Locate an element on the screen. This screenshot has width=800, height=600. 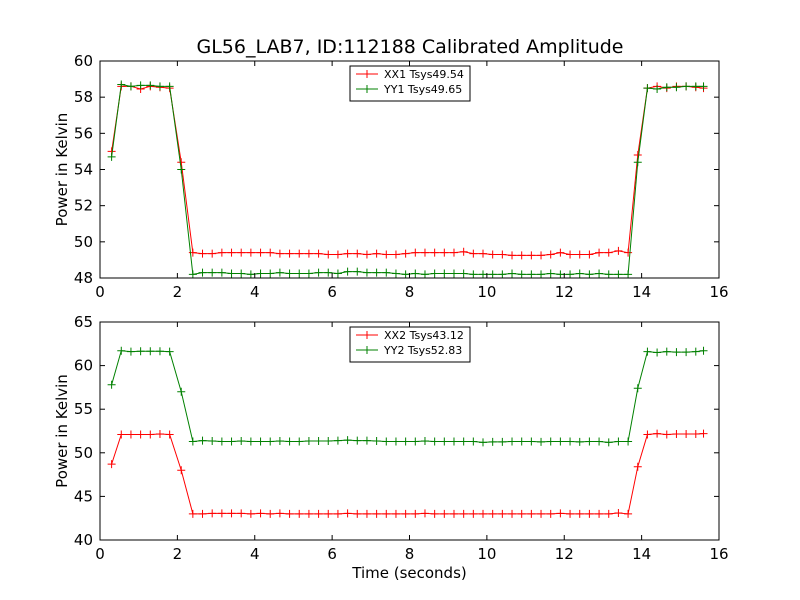
y-tick-label: 60 is located at coordinates (83, 61).